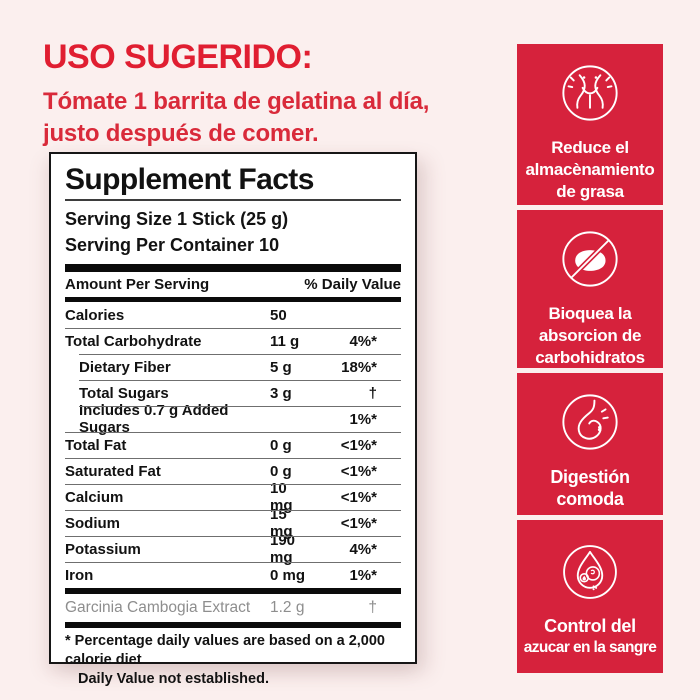  I want to click on subtitle-line-2: justo después de comer., so click(181, 133).